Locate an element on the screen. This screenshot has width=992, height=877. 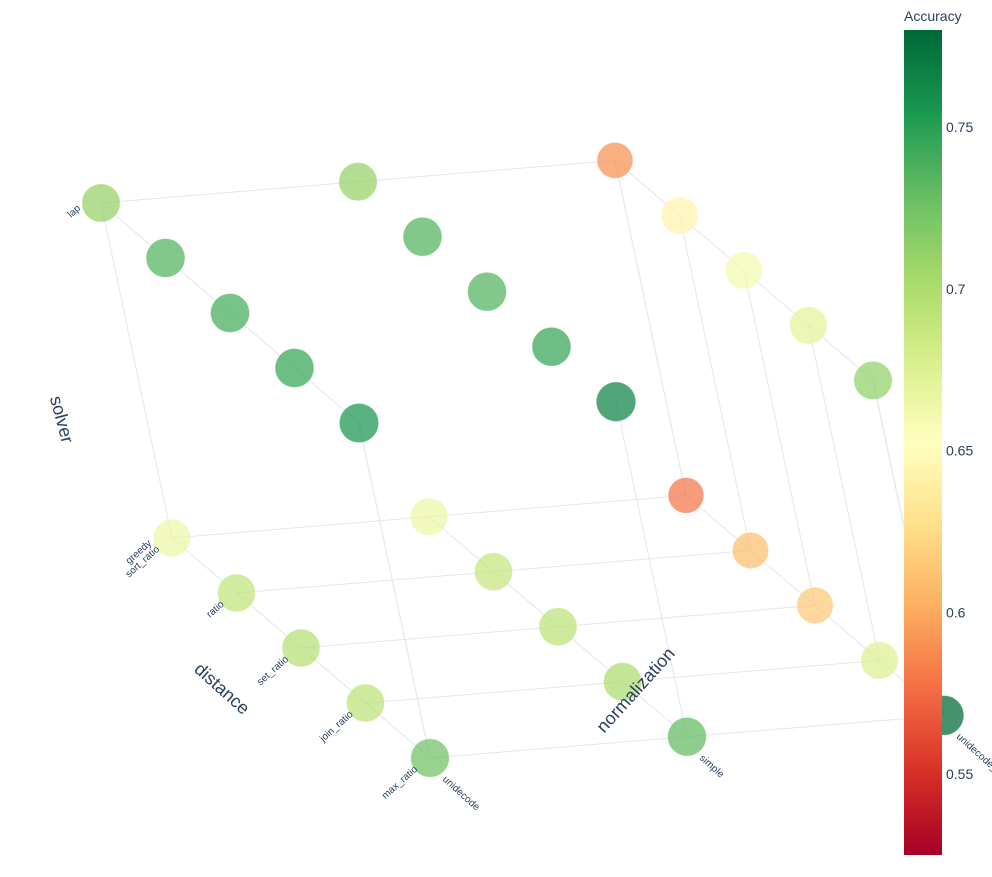
z-axis-title: solver is located at coordinates (62, 420).